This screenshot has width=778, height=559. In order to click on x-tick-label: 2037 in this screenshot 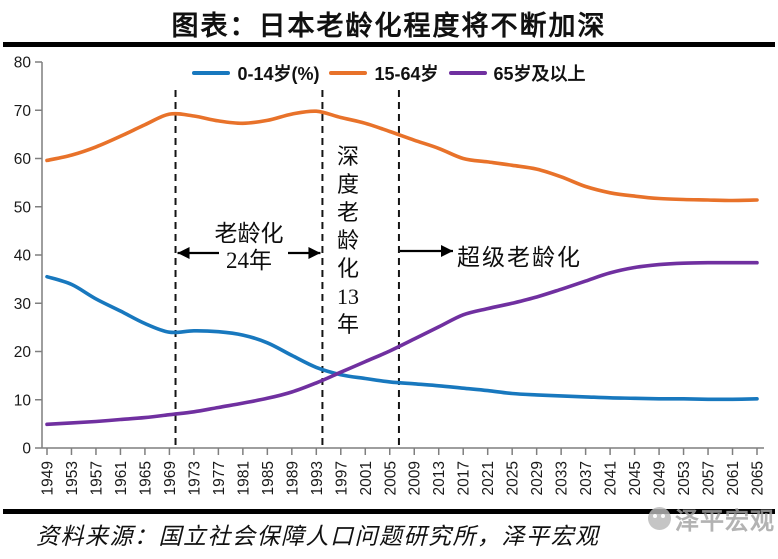, I will do `click(586, 478)`.